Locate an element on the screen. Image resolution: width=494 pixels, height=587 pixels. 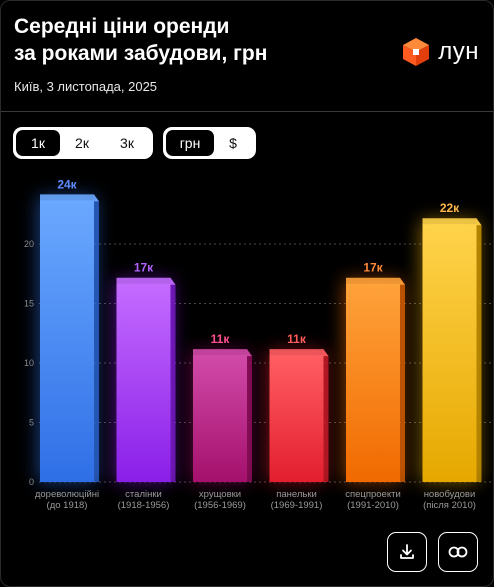
y-tick-label: 5 is located at coordinates (31, 423).